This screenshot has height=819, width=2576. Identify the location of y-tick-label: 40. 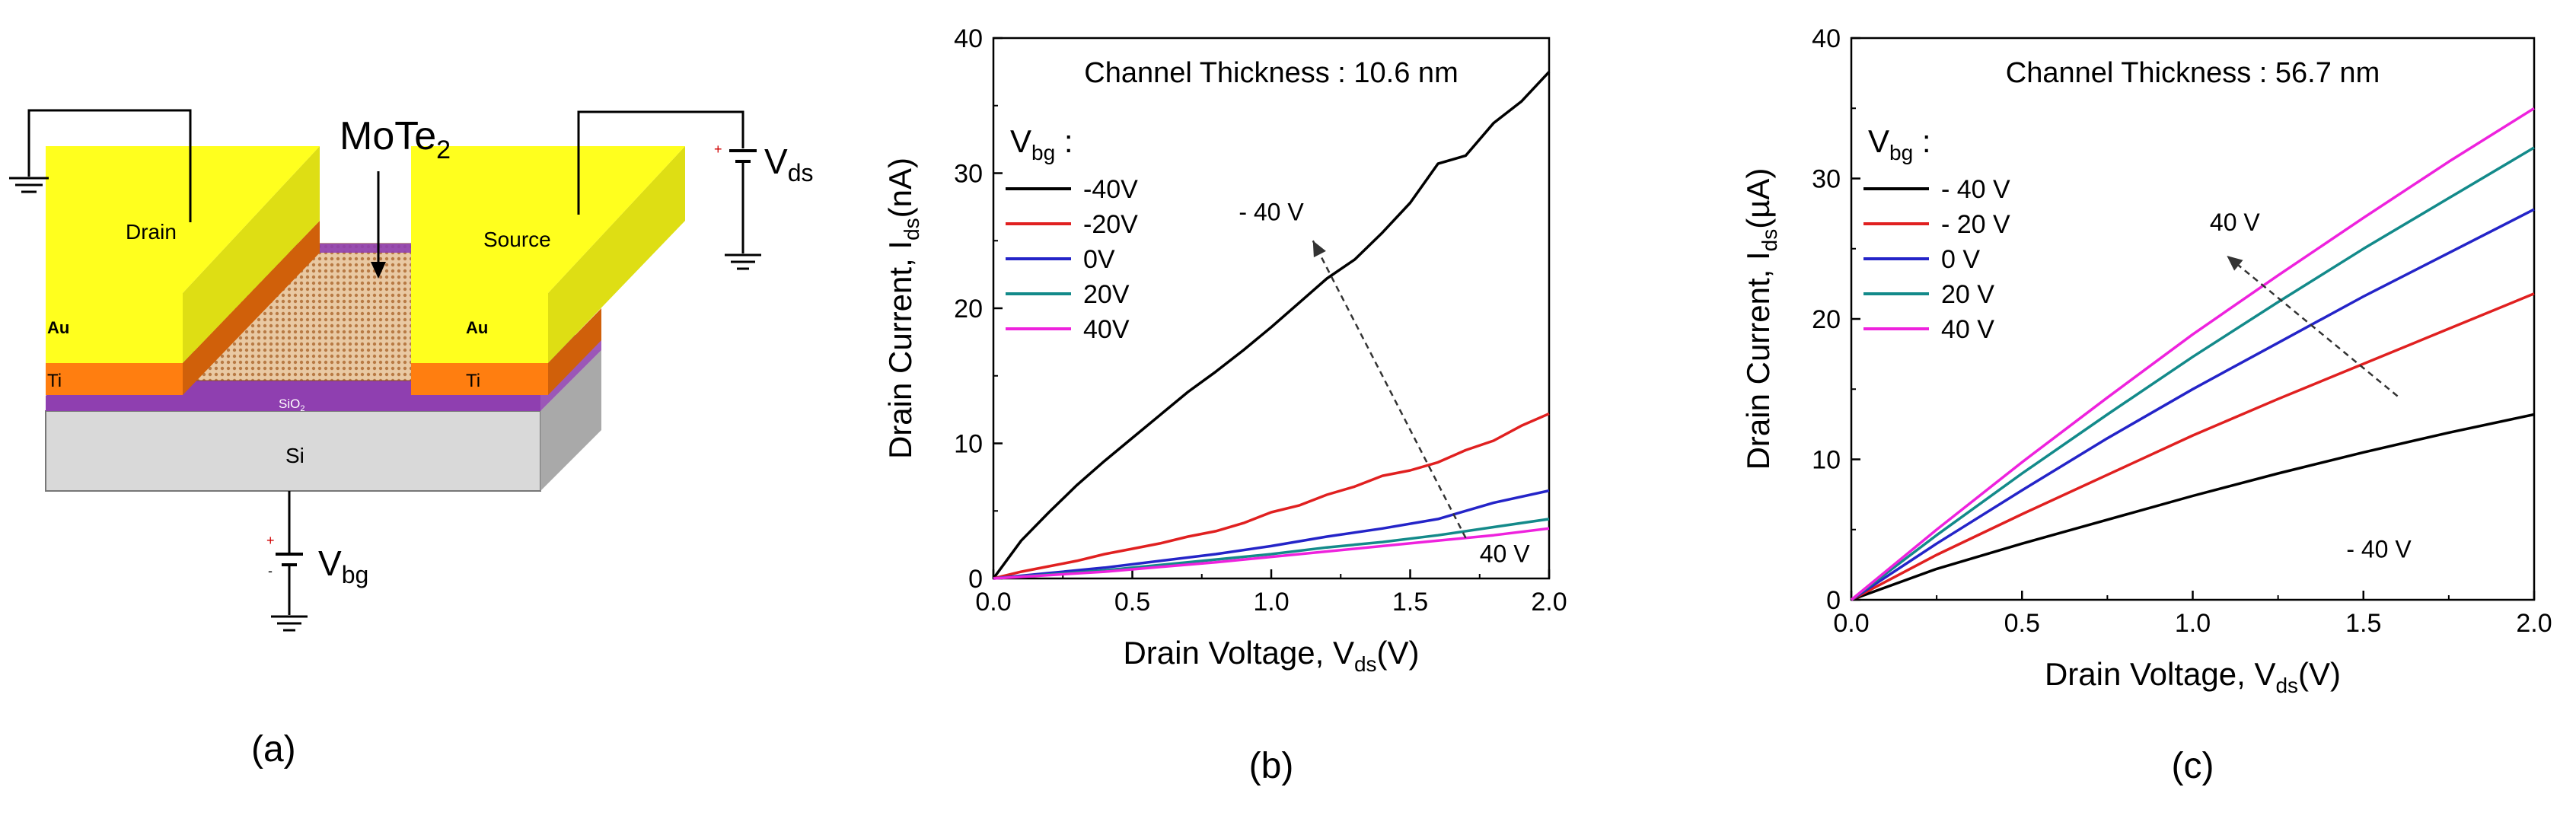
(1827, 38).